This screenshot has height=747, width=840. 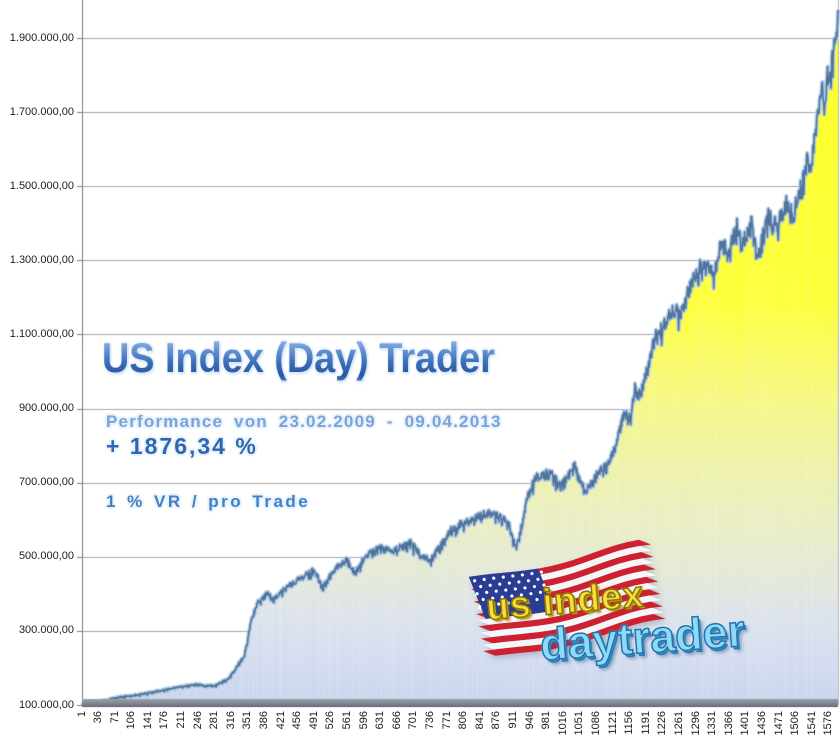 What do you see at coordinates (712, 723) in the screenshot?
I see `x-axis-tick-label: 1331` at bounding box center [712, 723].